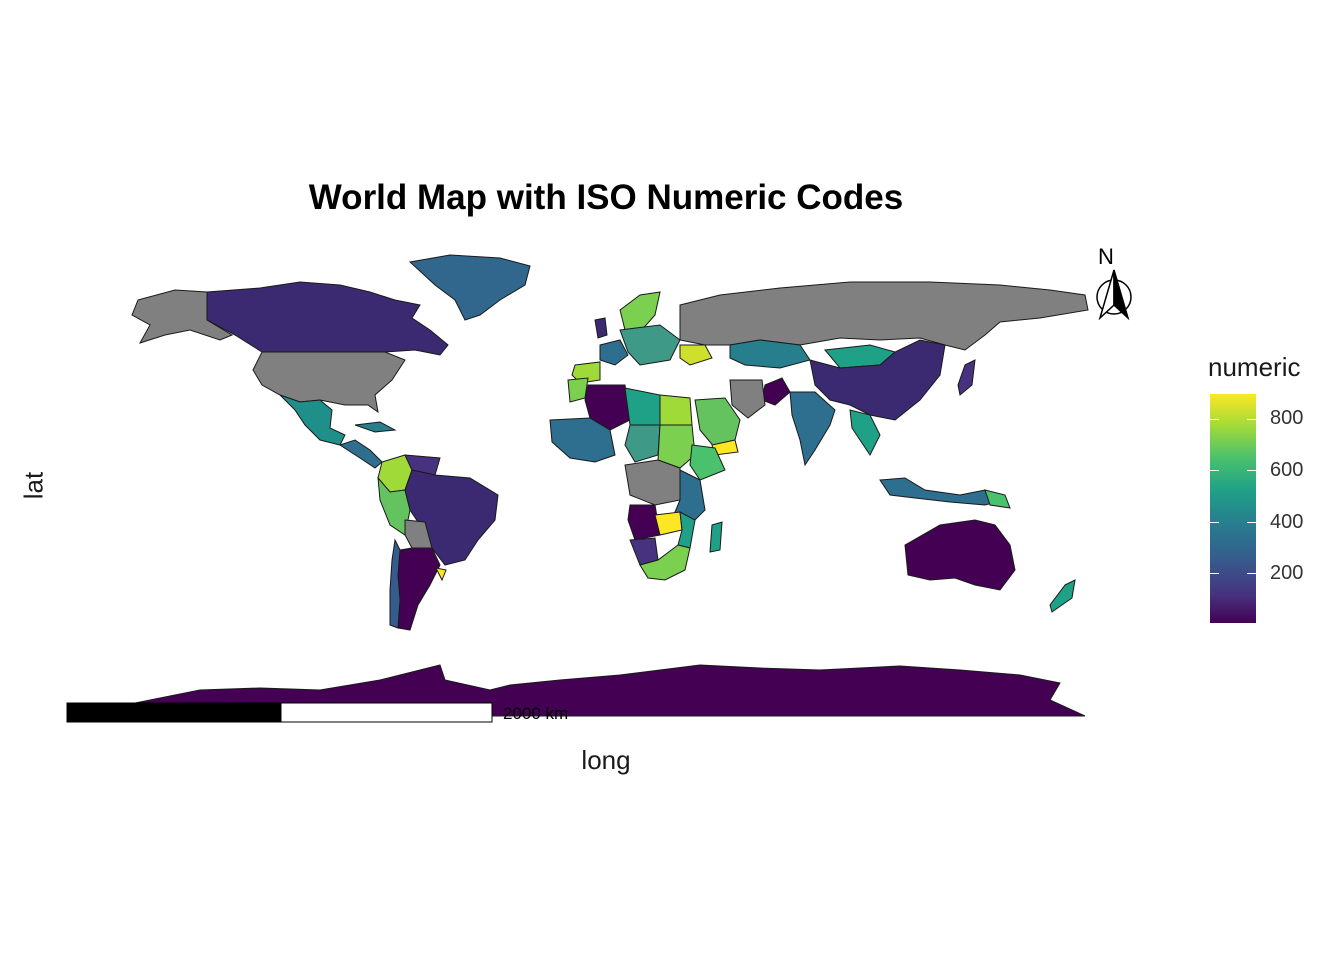 The width and height of the screenshot is (1344, 960). Describe the element at coordinates (614, 352) in the screenshot. I see `country-france` at that location.